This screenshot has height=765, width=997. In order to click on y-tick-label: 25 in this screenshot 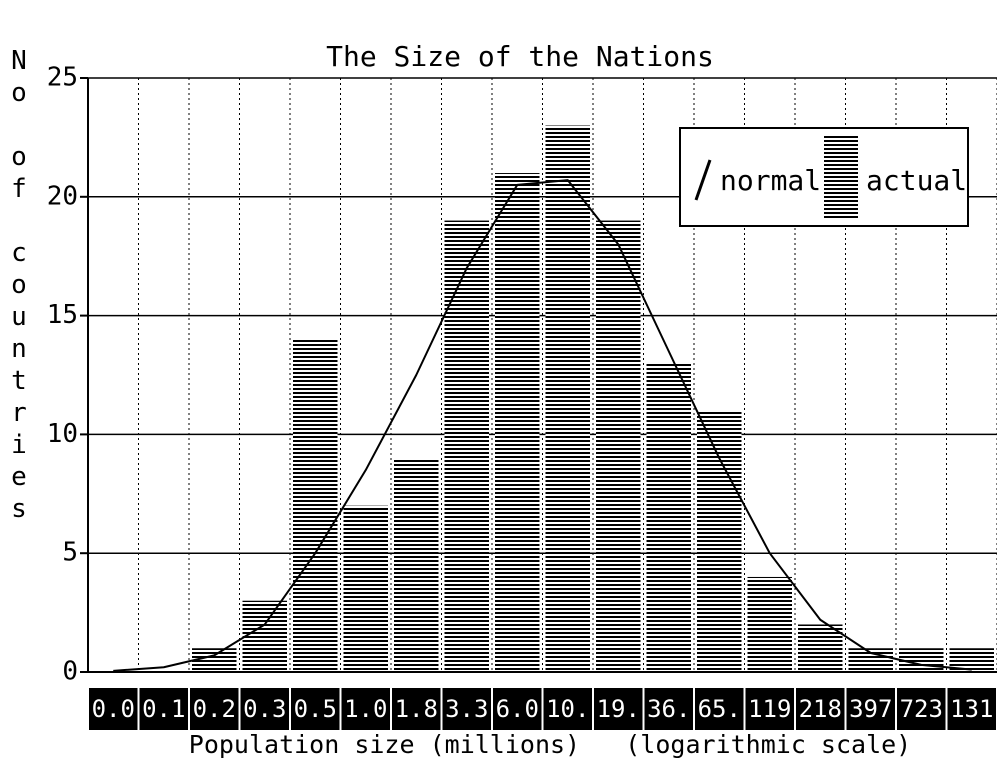, I will do `click(62, 78)`.